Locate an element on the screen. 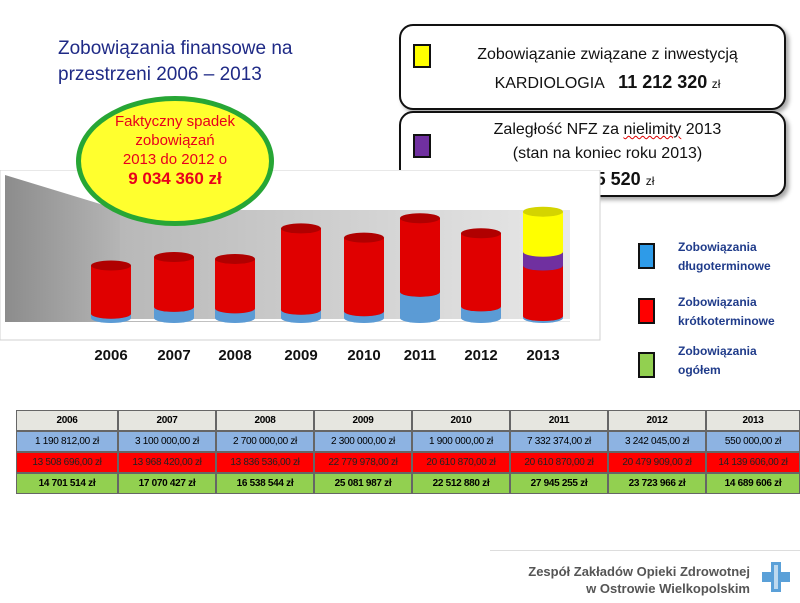 The image size is (800, 603). table-header-cell: 2012 is located at coordinates (657, 420).